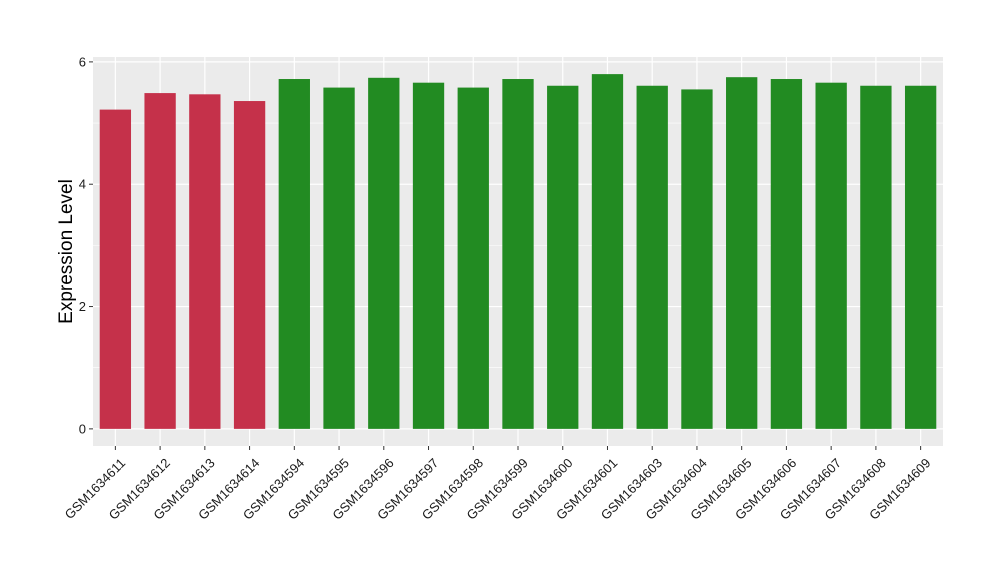 This screenshot has height=585, width=1000. What do you see at coordinates (82, 428) in the screenshot?
I see `y-tick-label: 0` at bounding box center [82, 428].